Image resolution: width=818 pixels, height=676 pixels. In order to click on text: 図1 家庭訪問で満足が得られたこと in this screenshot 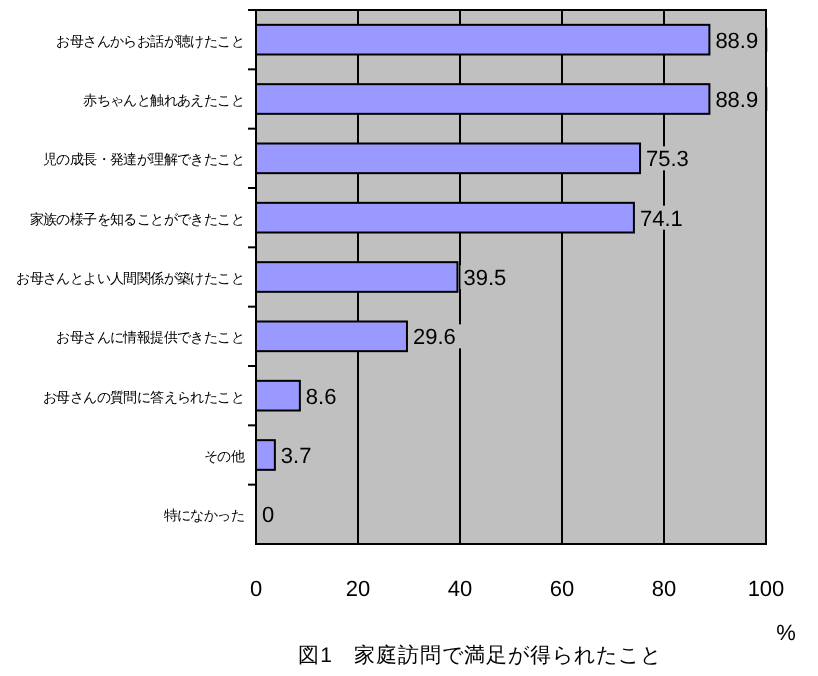, I will do `click(480, 655)`.